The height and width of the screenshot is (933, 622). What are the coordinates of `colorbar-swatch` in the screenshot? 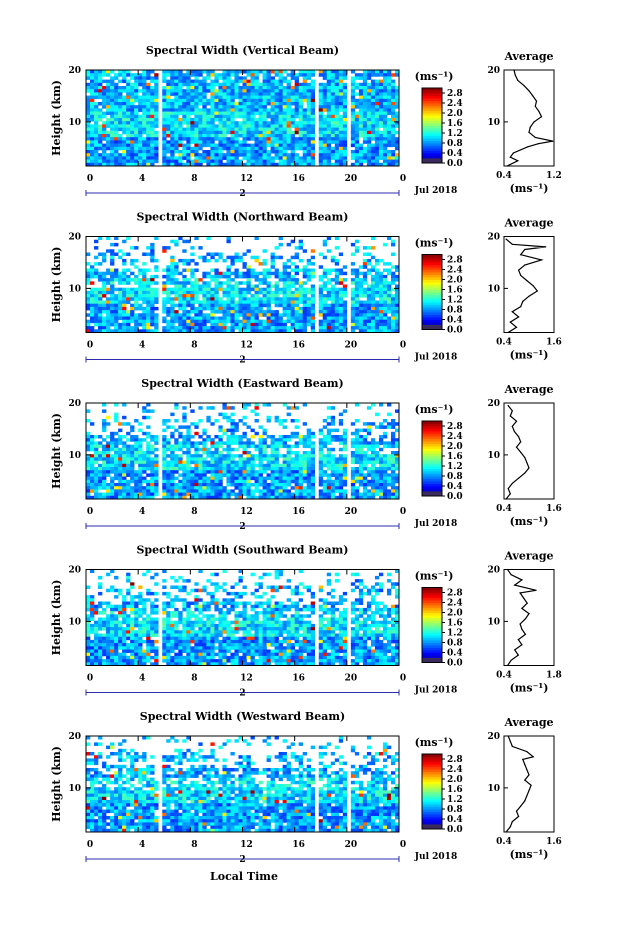 It's located at (432, 321).